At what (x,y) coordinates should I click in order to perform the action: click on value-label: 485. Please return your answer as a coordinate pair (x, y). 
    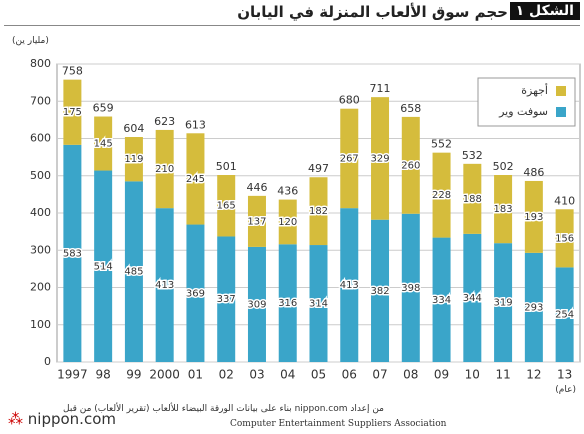
    Looking at the image, I should click on (133, 272).